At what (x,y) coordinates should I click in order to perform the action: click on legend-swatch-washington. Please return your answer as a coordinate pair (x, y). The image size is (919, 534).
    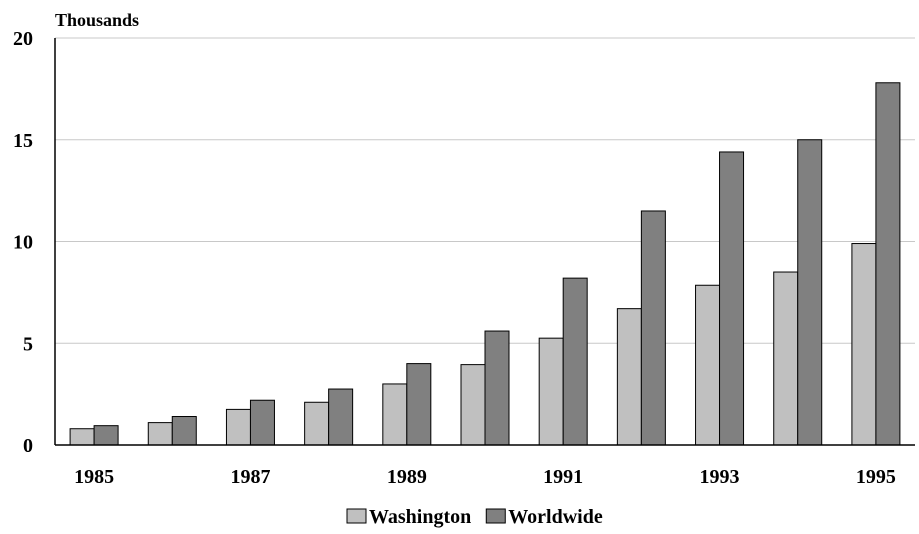
    Looking at the image, I should click on (356, 516).